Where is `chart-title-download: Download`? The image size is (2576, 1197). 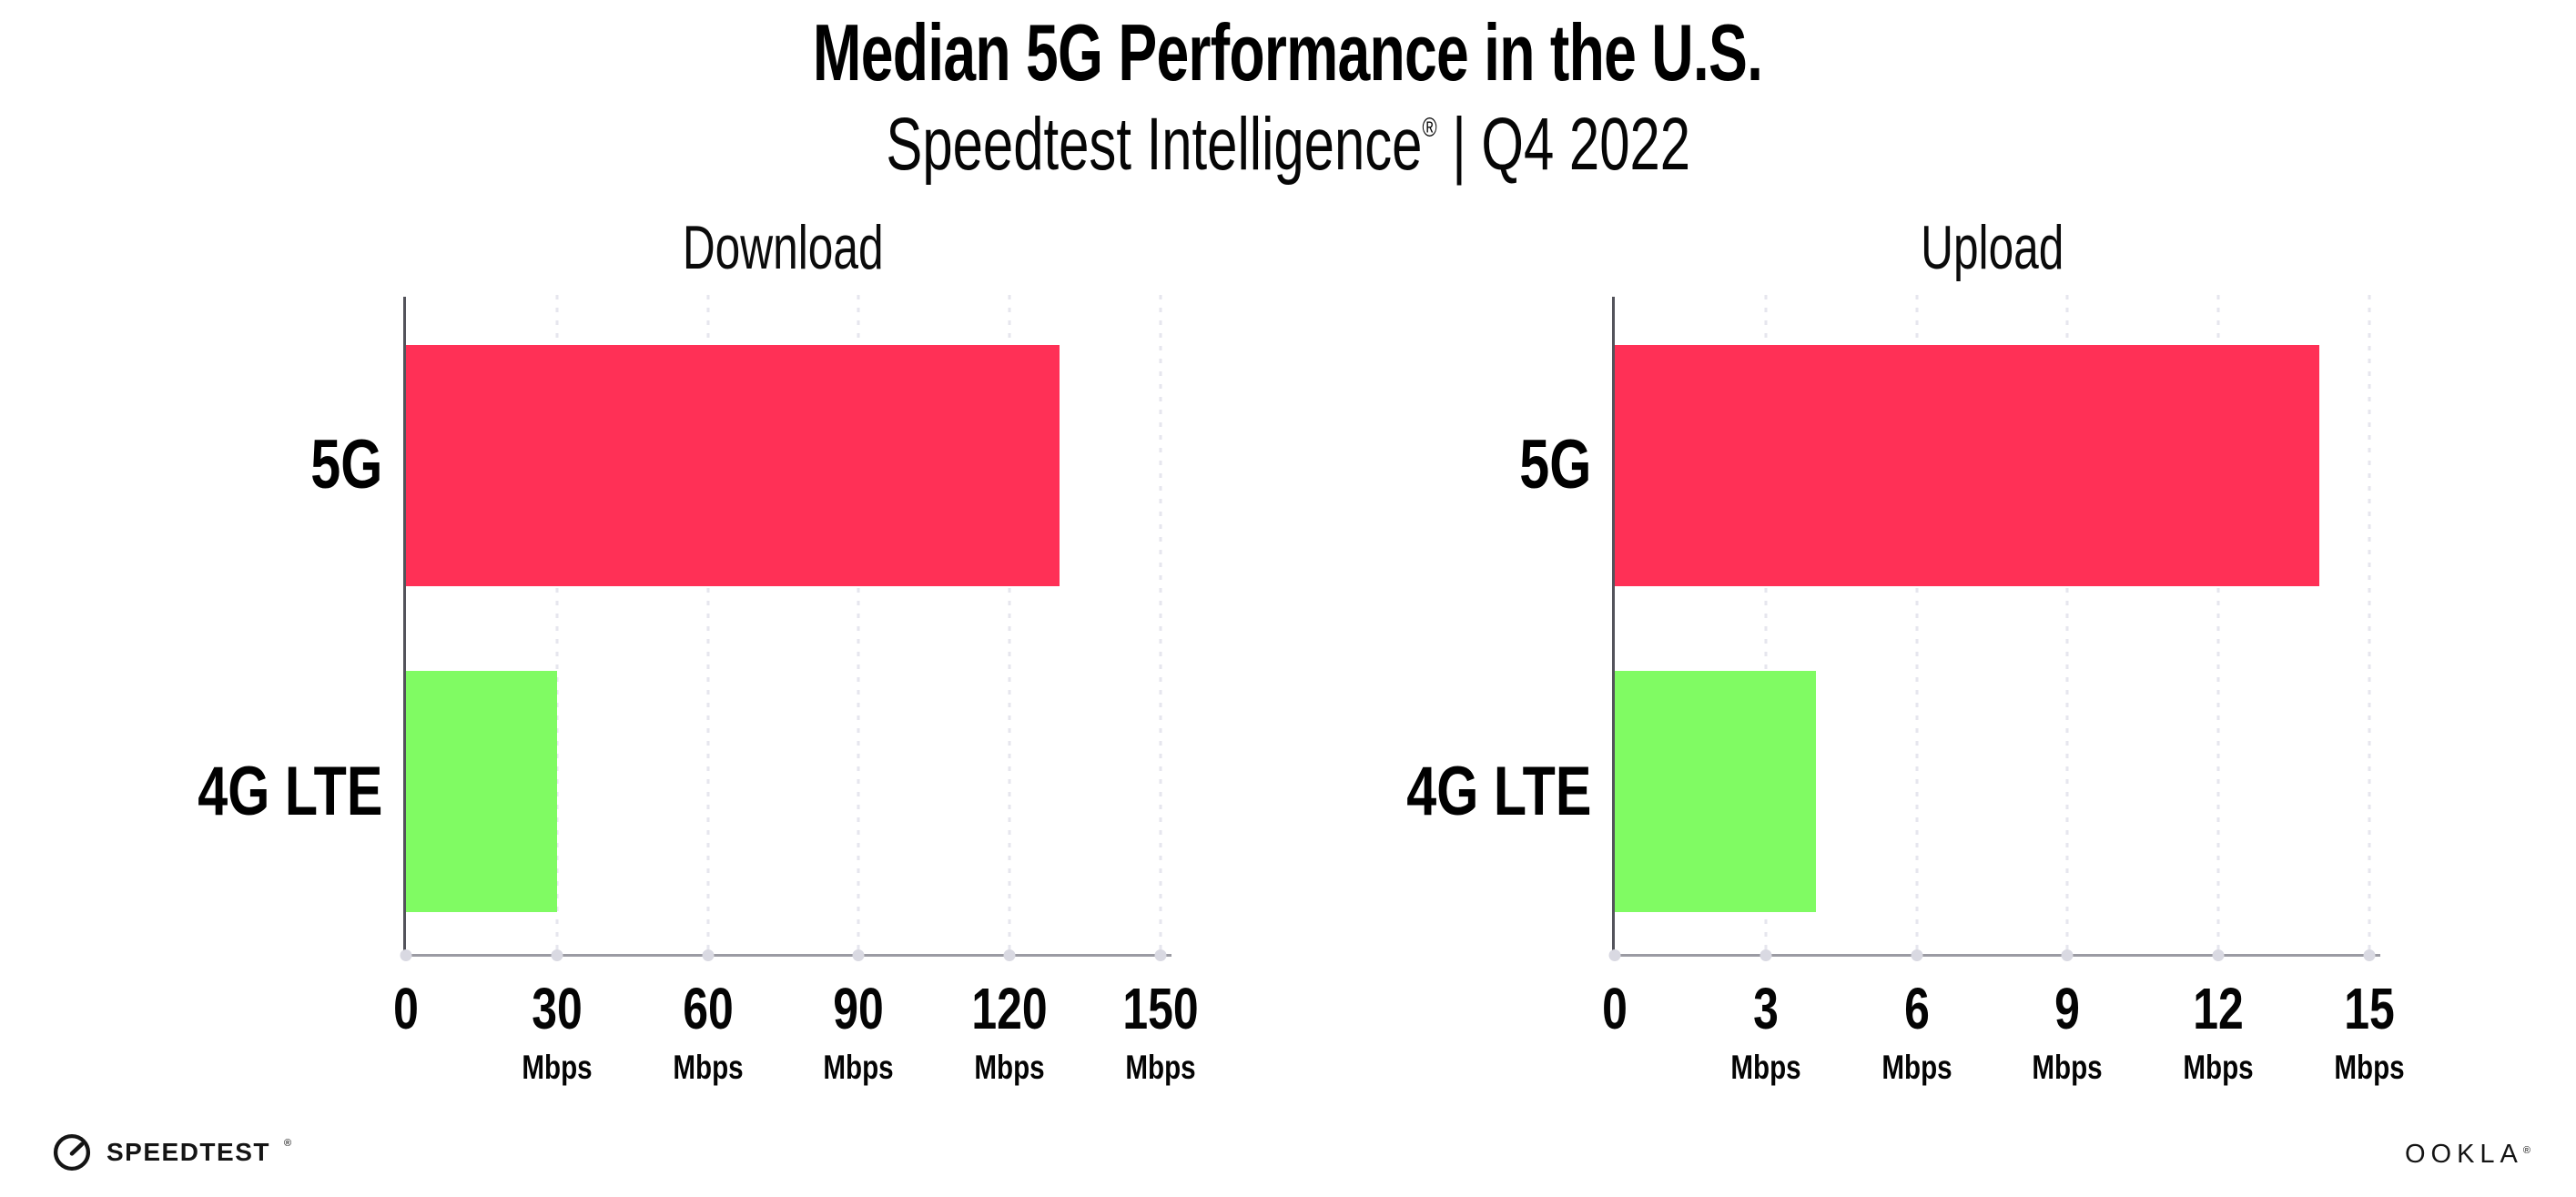 chart-title-download: Download is located at coordinates (783, 247).